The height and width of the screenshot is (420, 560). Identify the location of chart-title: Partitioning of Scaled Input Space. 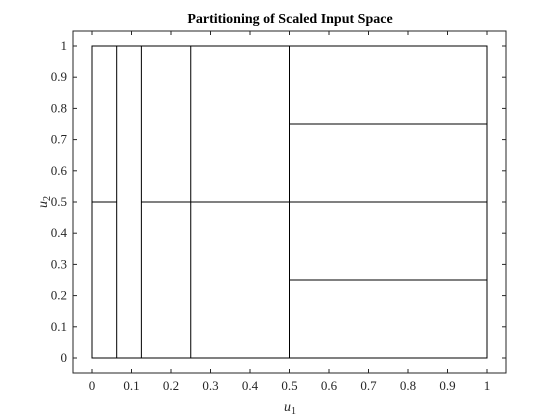
(289, 19).